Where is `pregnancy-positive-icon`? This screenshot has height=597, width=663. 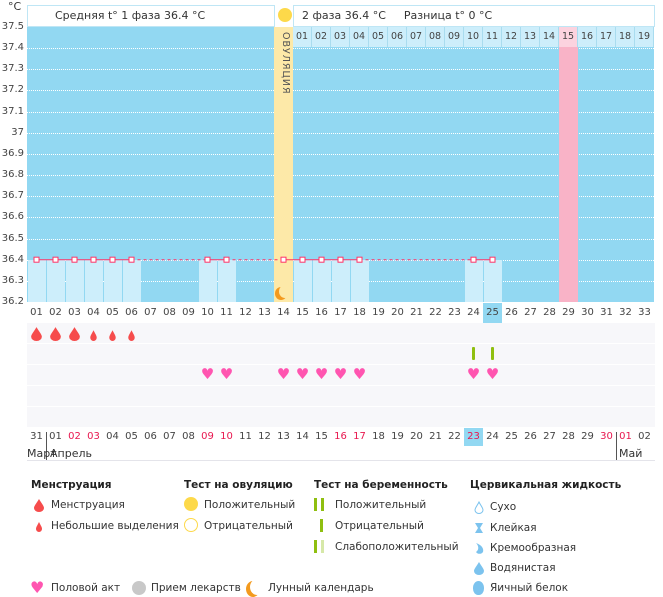 pregnancy-positive-icon is located at coordinates (319, 504).